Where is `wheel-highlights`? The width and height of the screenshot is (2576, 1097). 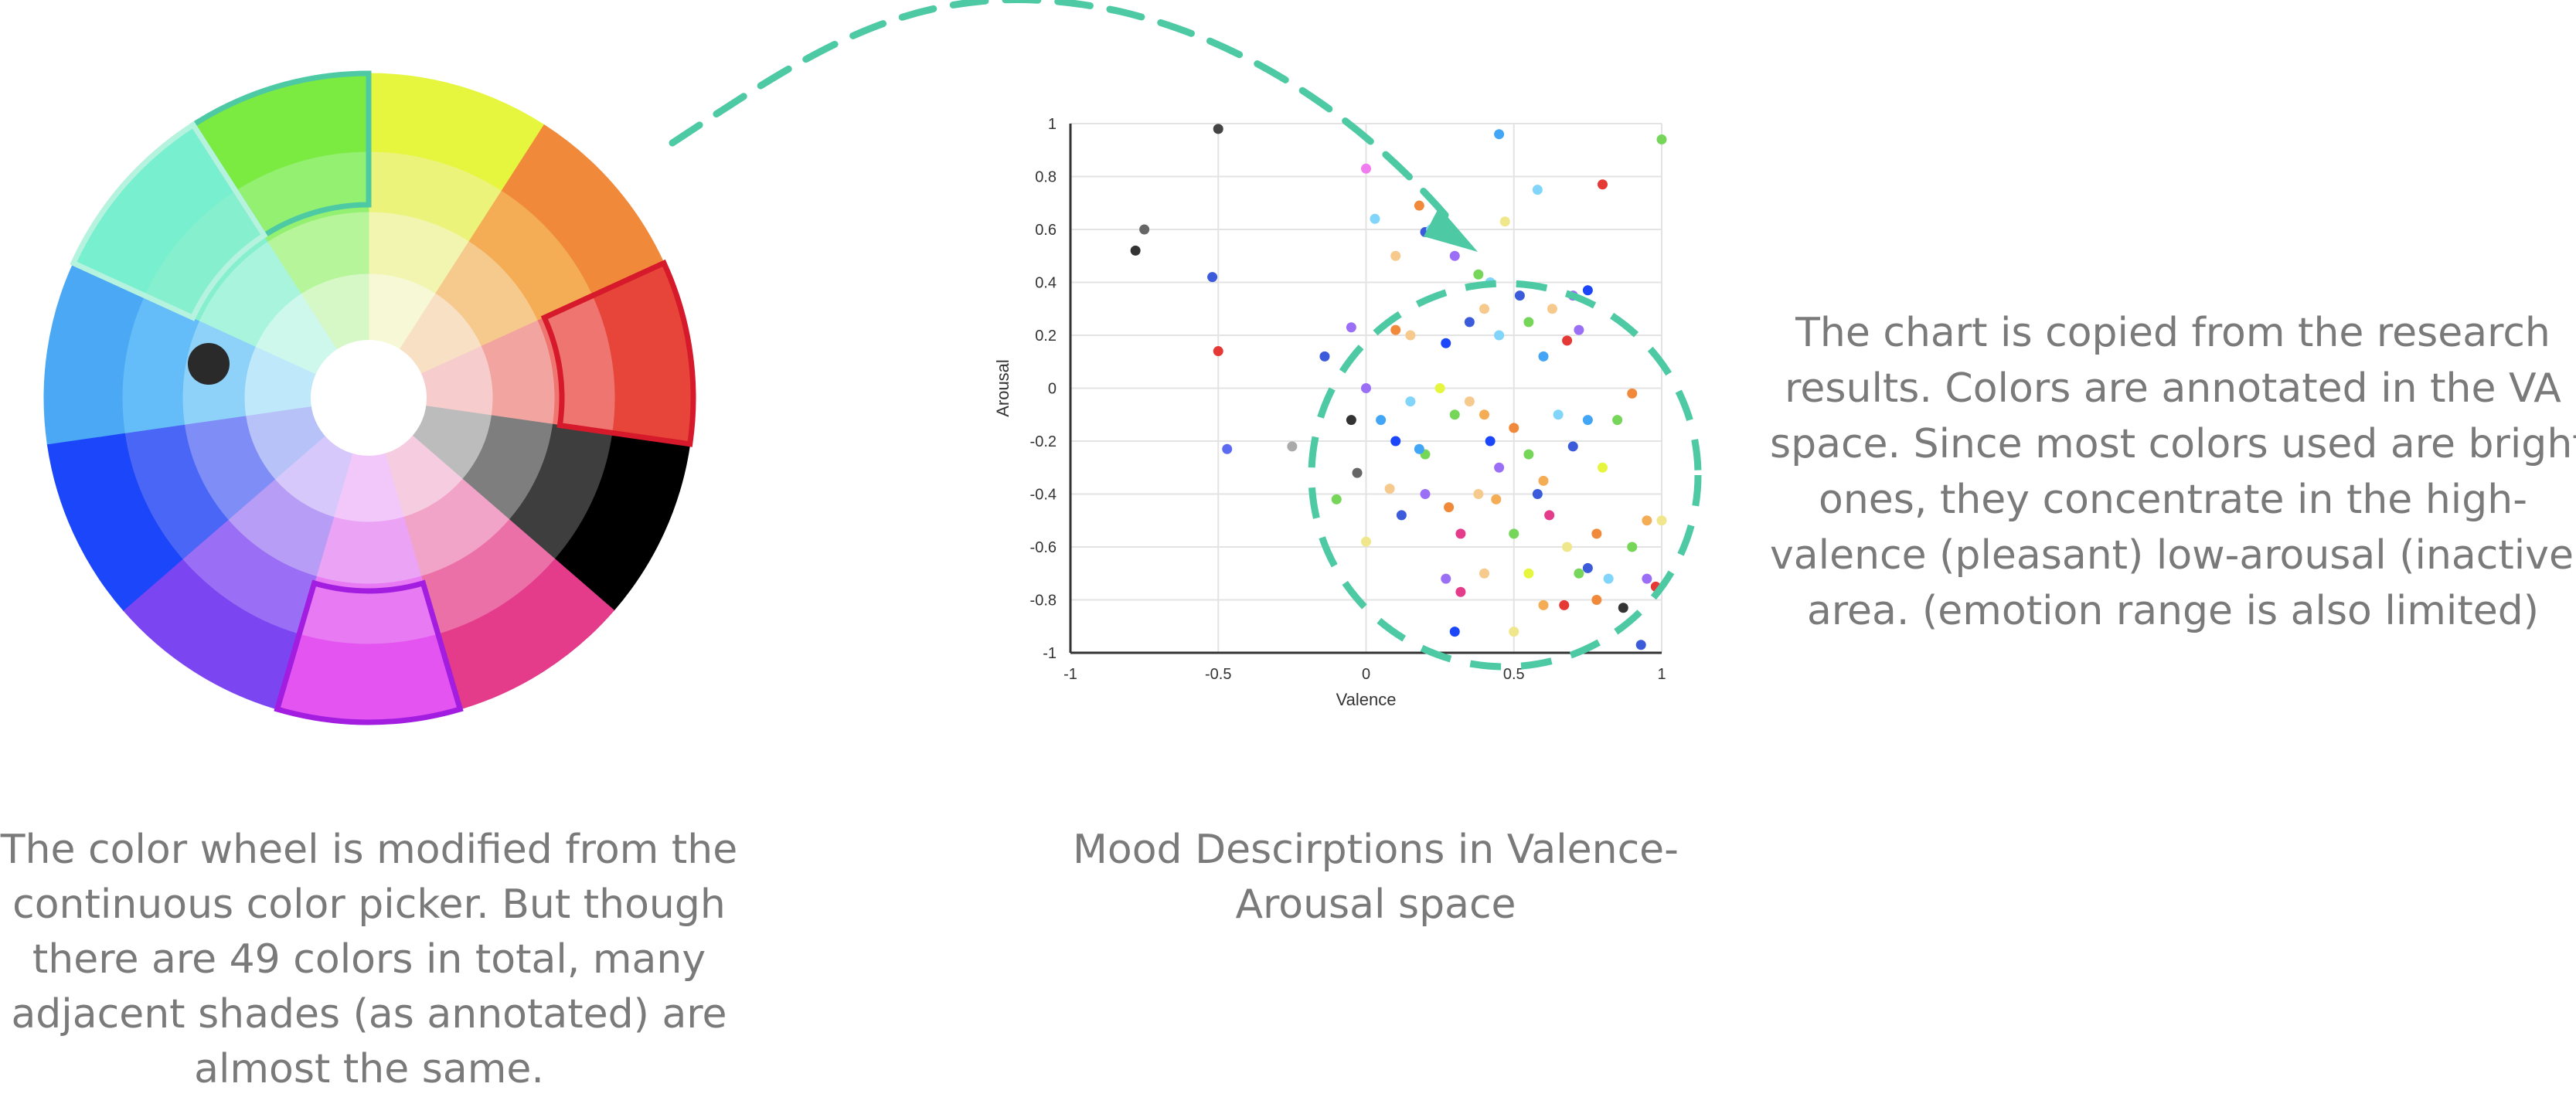 wheel-highlights is located at coordinates (383, 397).